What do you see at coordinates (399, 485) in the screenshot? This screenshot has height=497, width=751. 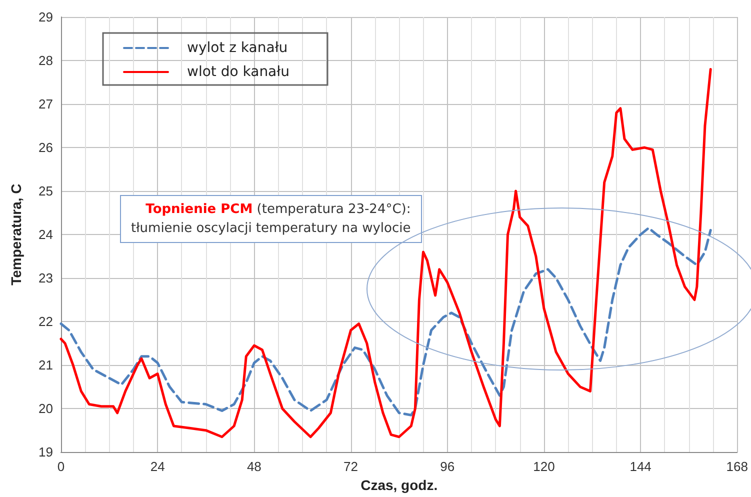 I see `x-axis-title: Czas, godz.` at bounding box center [399, 485].